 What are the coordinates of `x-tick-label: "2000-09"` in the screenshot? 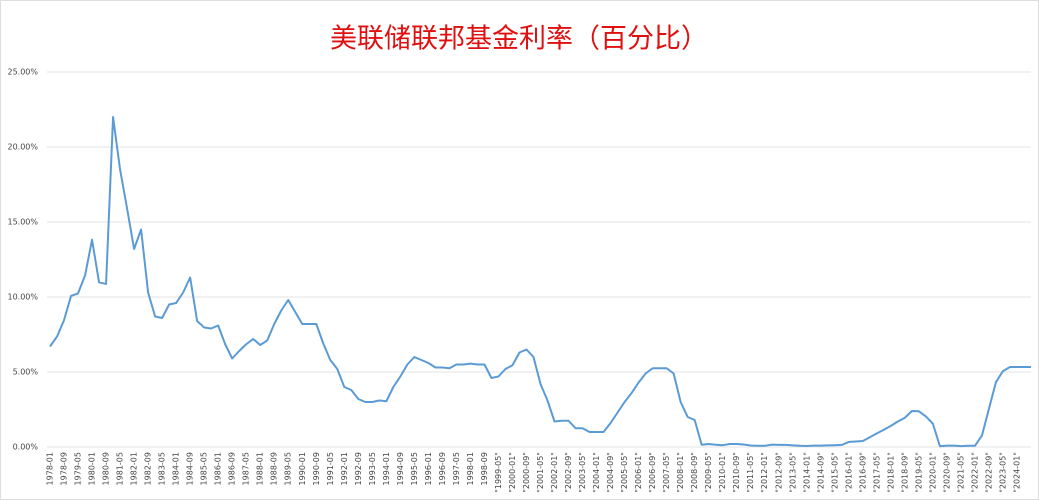 It's located at (526, 472).